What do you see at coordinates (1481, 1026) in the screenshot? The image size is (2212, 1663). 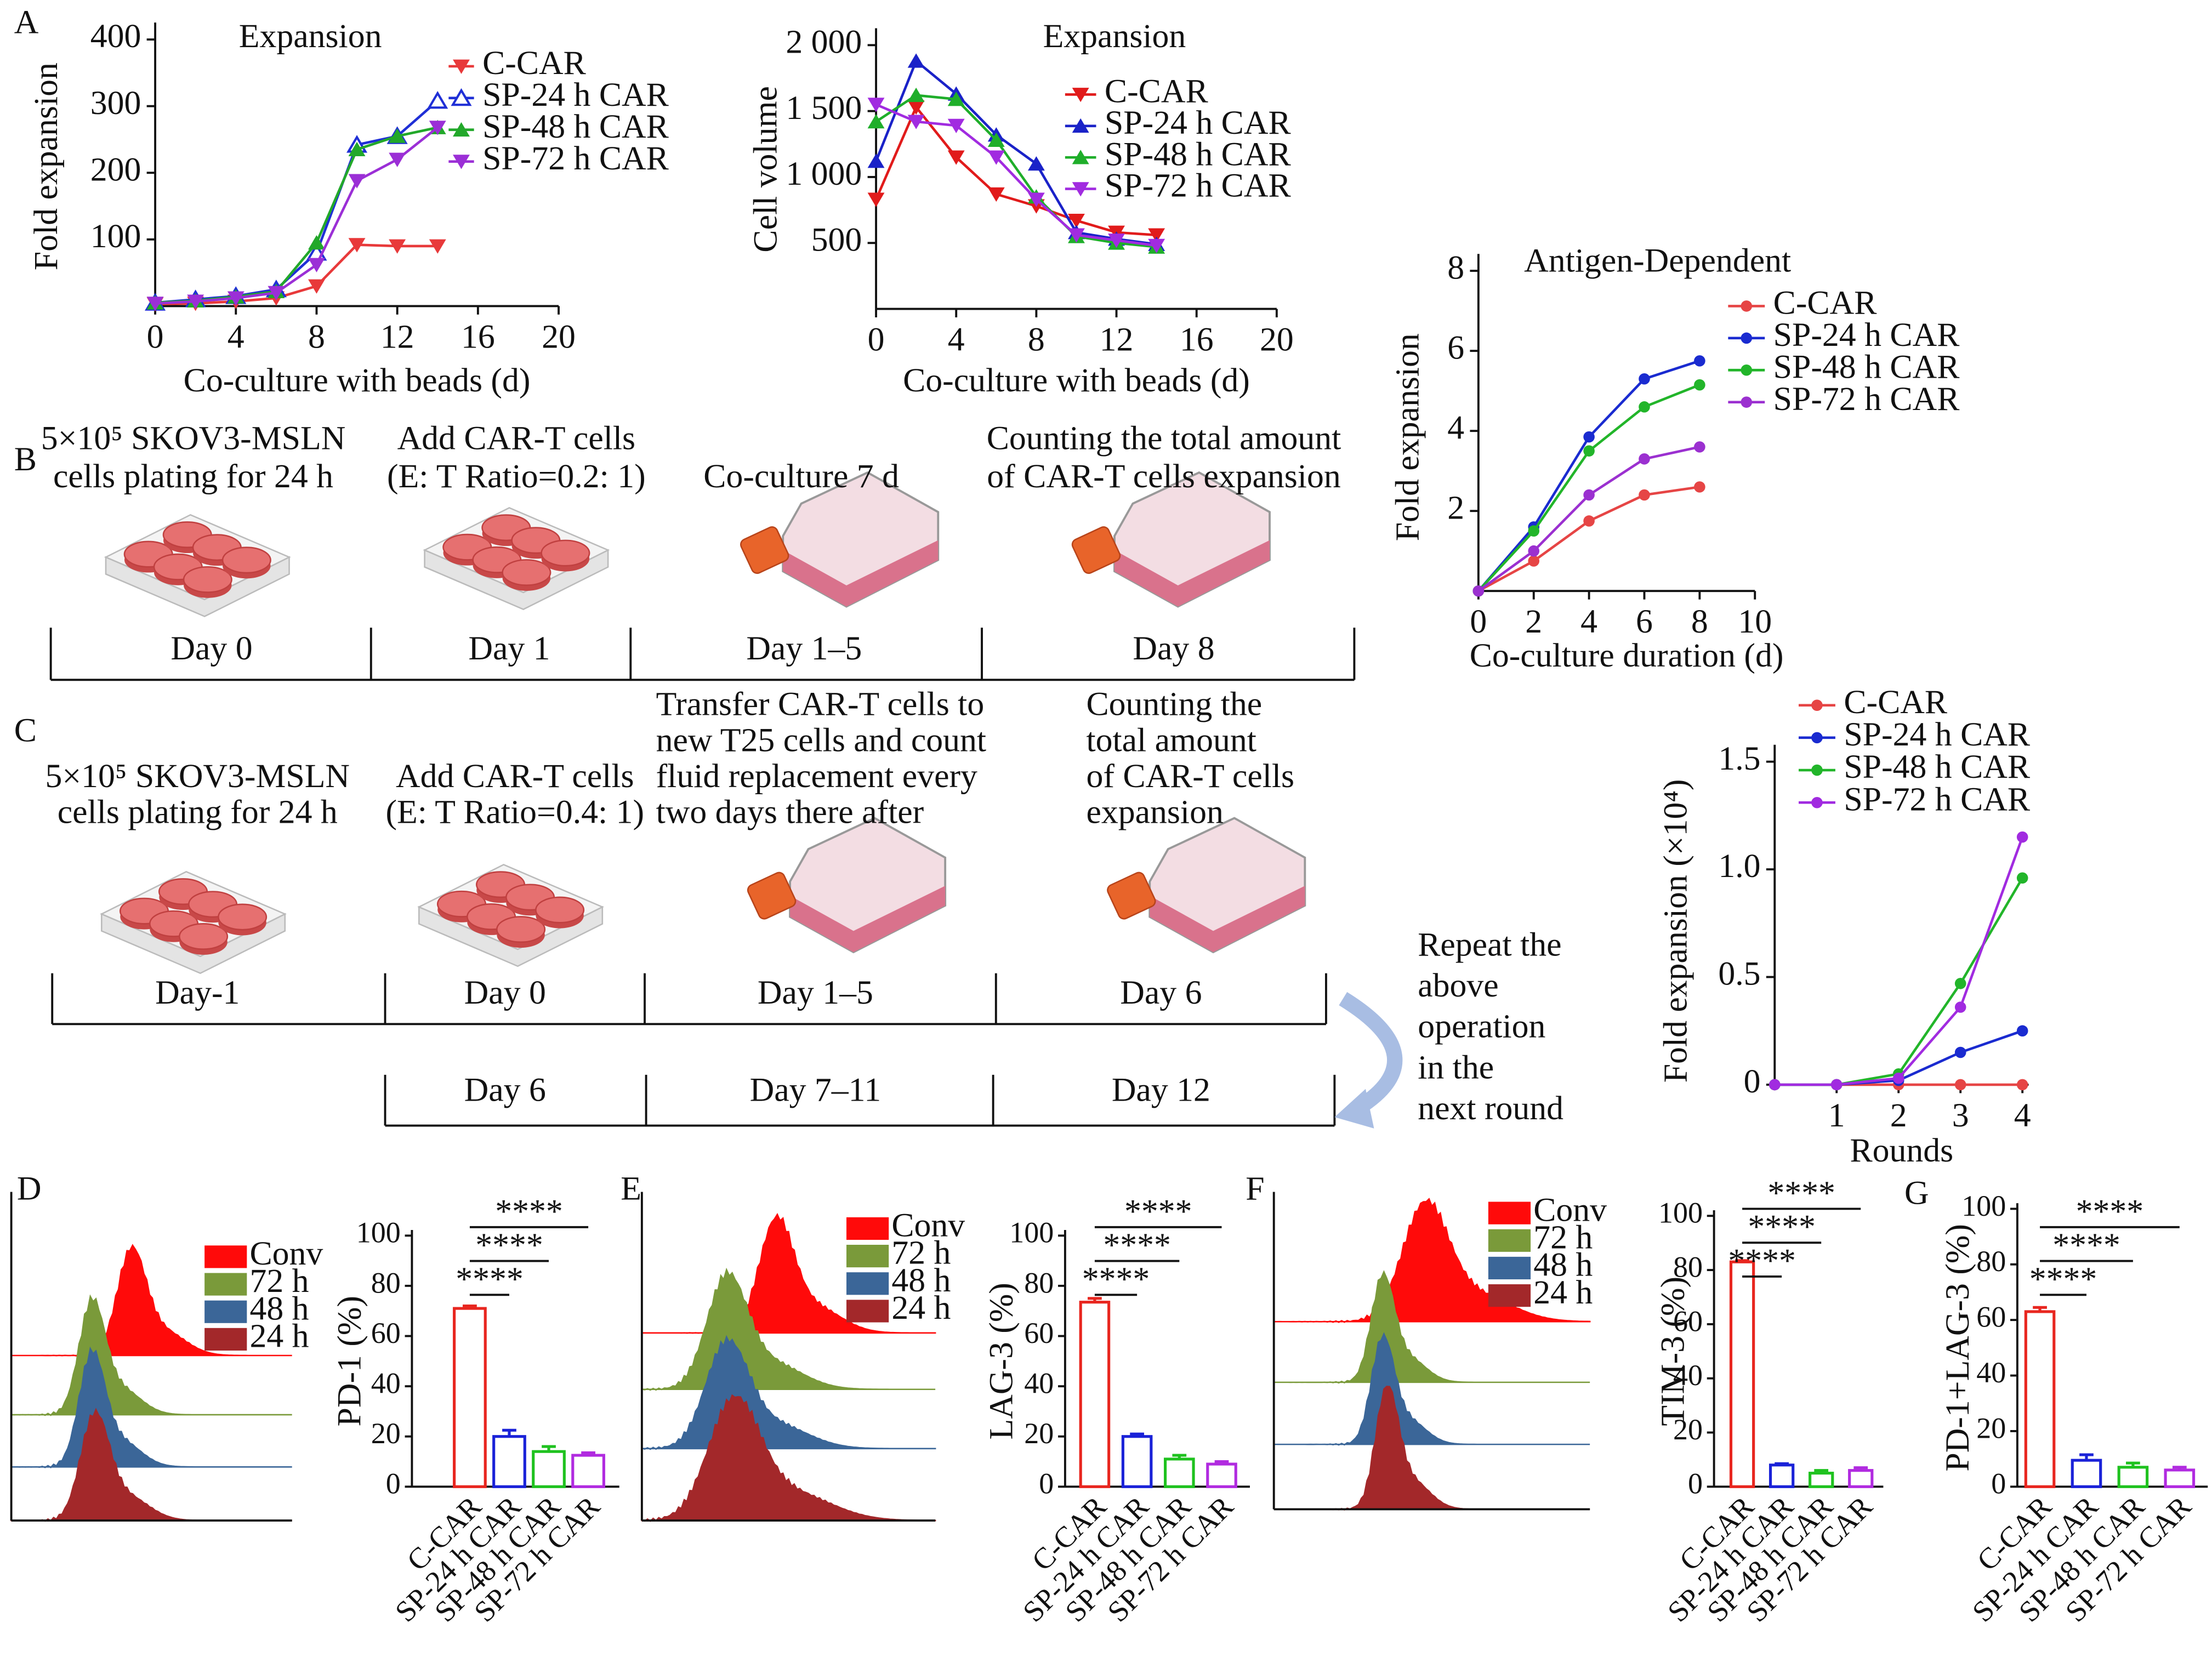 I see `repeat-text: operation` at bounding box center [1481, 1026].